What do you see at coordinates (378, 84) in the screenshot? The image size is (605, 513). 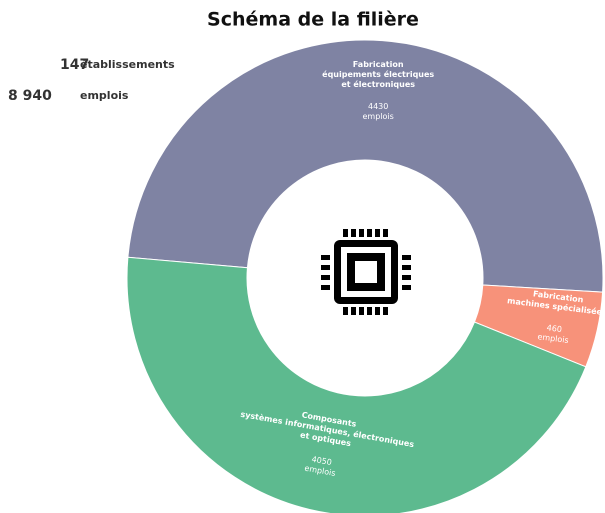 I see `segment-label-line: et électroniques` at bounding box center [378, 84].